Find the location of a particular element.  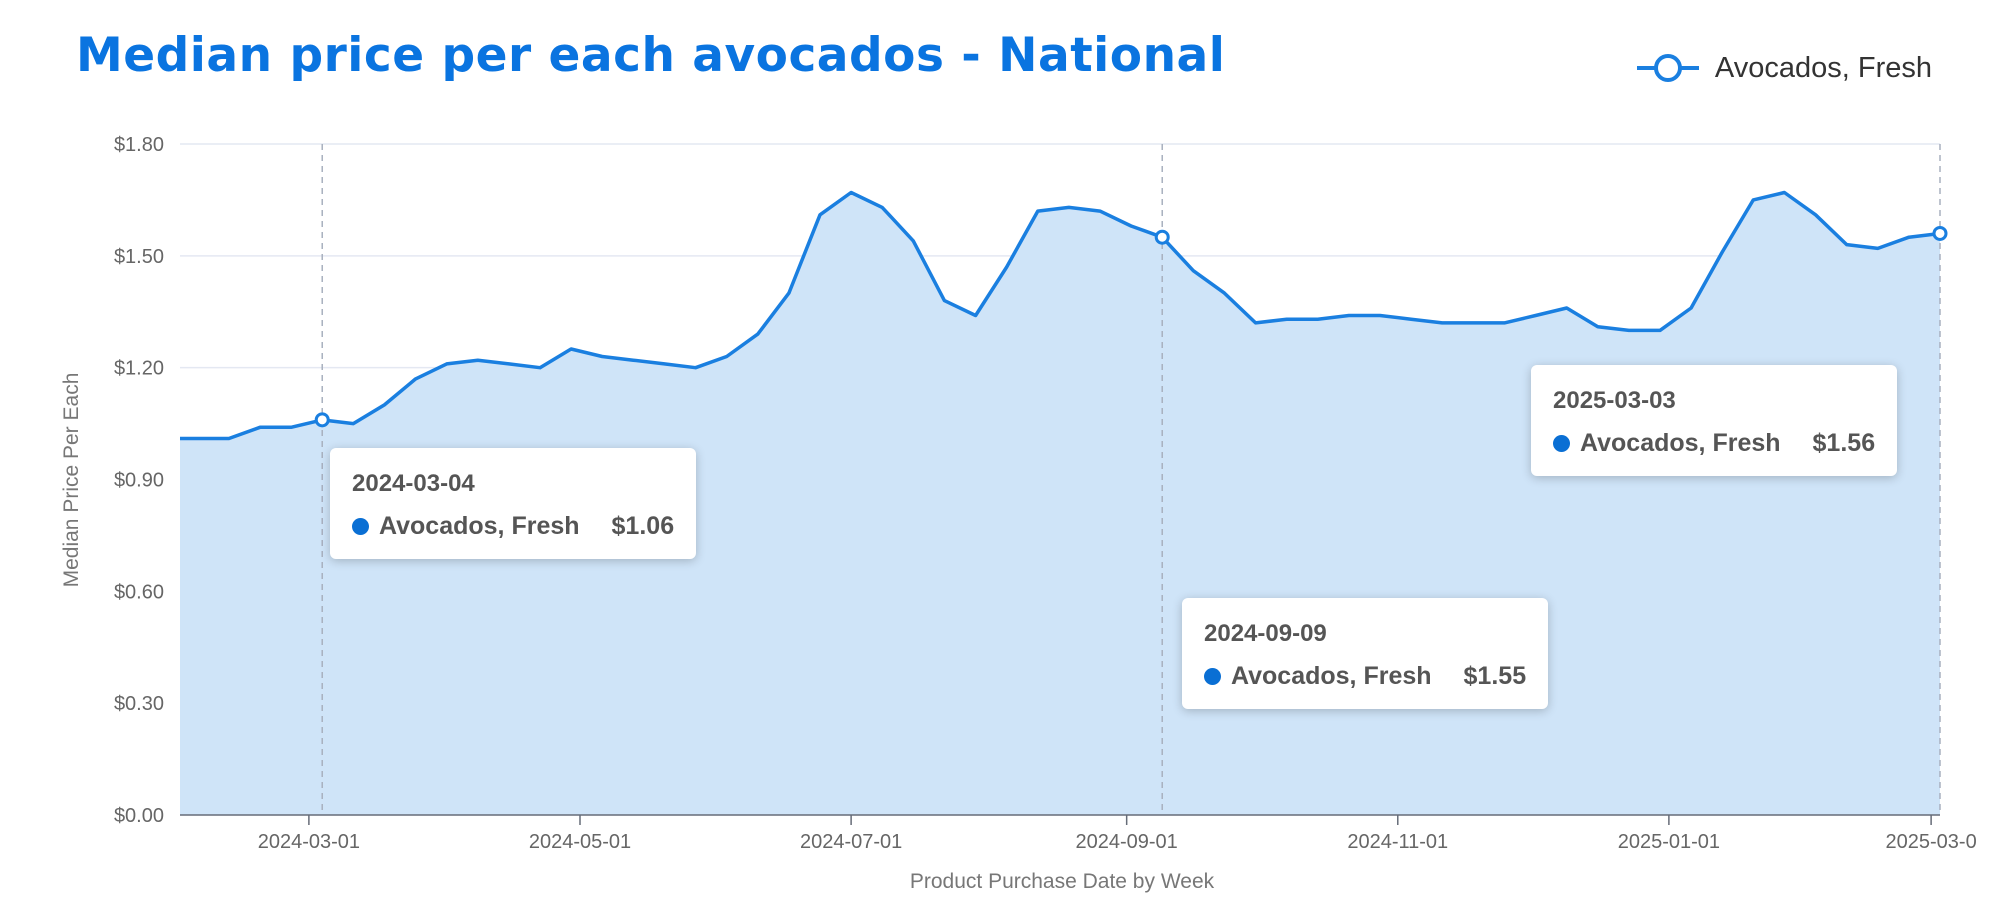

x-tick-label: 2024-11-01 is located at coordinates (1397, 842).